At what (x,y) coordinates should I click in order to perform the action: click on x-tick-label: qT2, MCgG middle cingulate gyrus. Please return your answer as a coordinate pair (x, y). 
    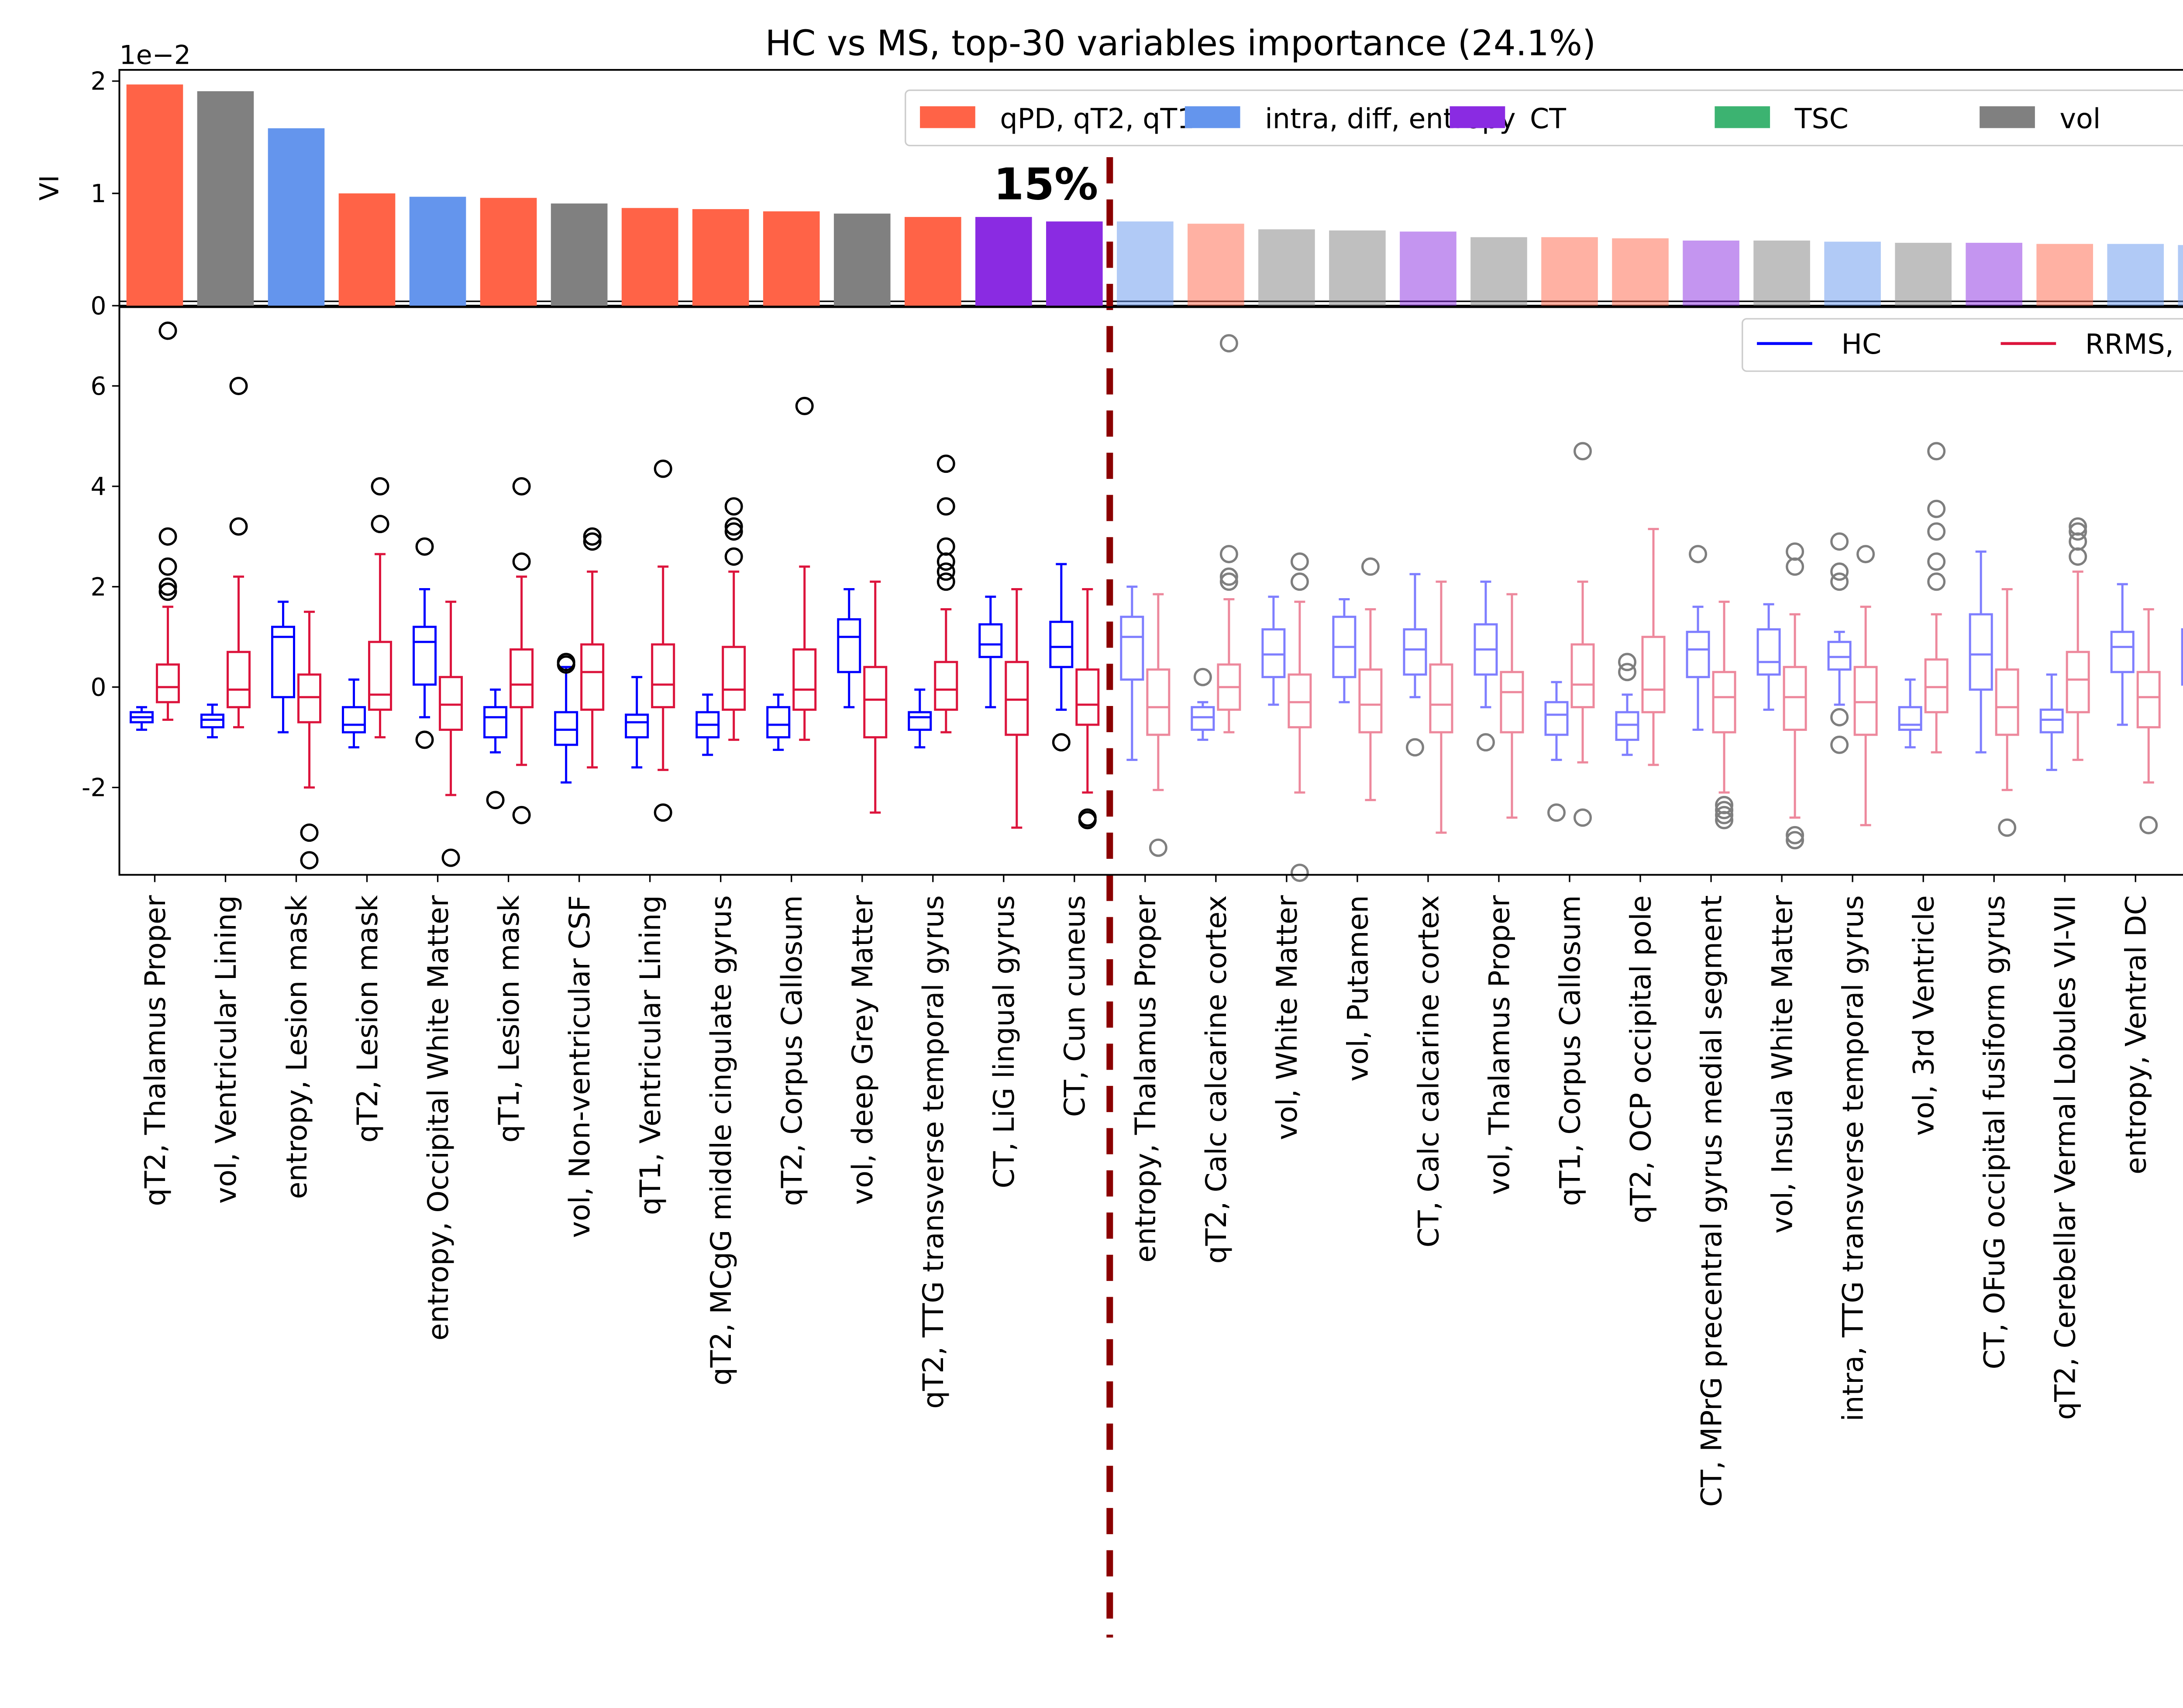
    Looking at the image, I should click on (721, 1140).